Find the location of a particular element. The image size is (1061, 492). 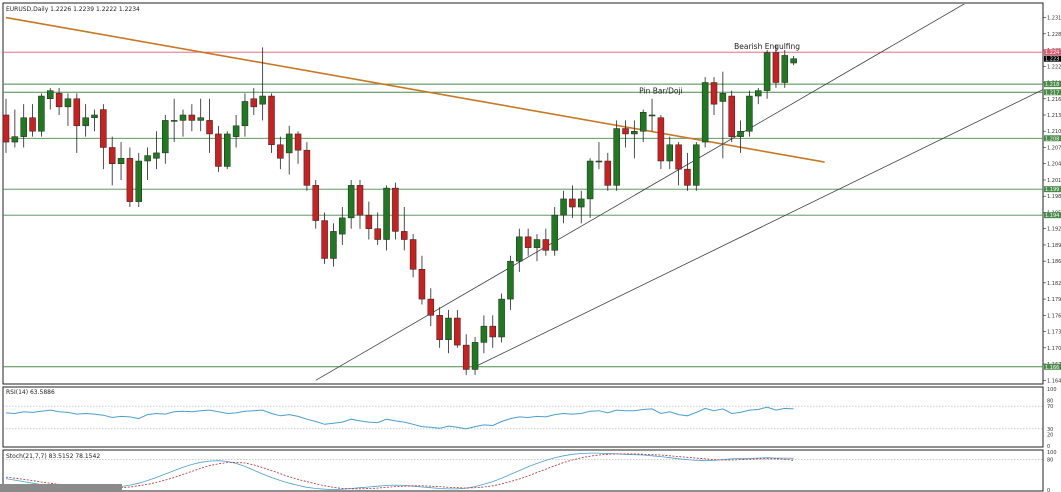

y-tick-label: 1.179 is located at coordinates (1054, 300).